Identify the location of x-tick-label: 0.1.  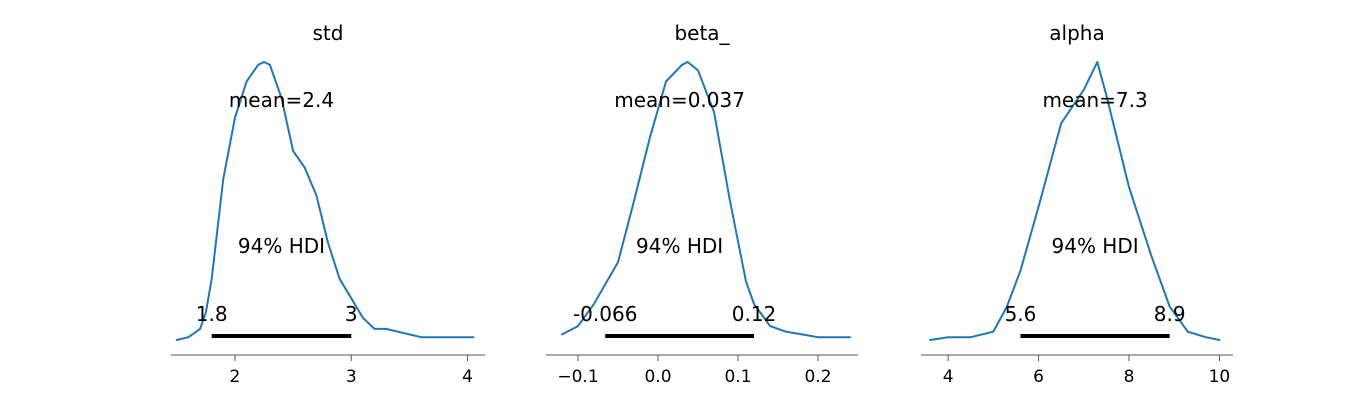
(737, 377).